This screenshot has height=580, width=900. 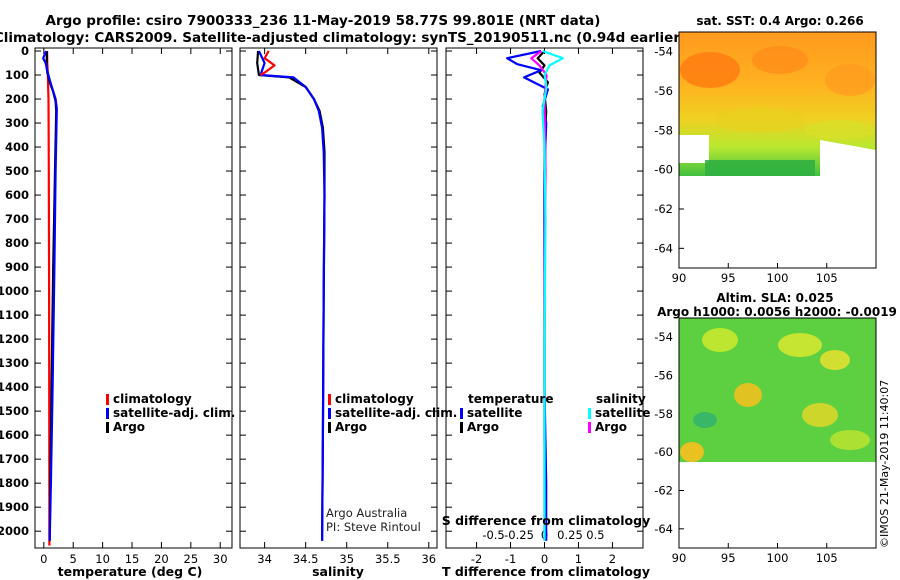 I want to click on legend-label-t-argo: Argo, so click(x=483, y=427).